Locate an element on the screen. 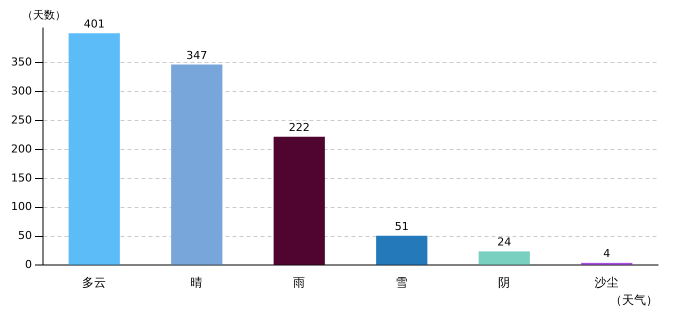  x-tick-label: 雨 is located at coordinates (299, 283).